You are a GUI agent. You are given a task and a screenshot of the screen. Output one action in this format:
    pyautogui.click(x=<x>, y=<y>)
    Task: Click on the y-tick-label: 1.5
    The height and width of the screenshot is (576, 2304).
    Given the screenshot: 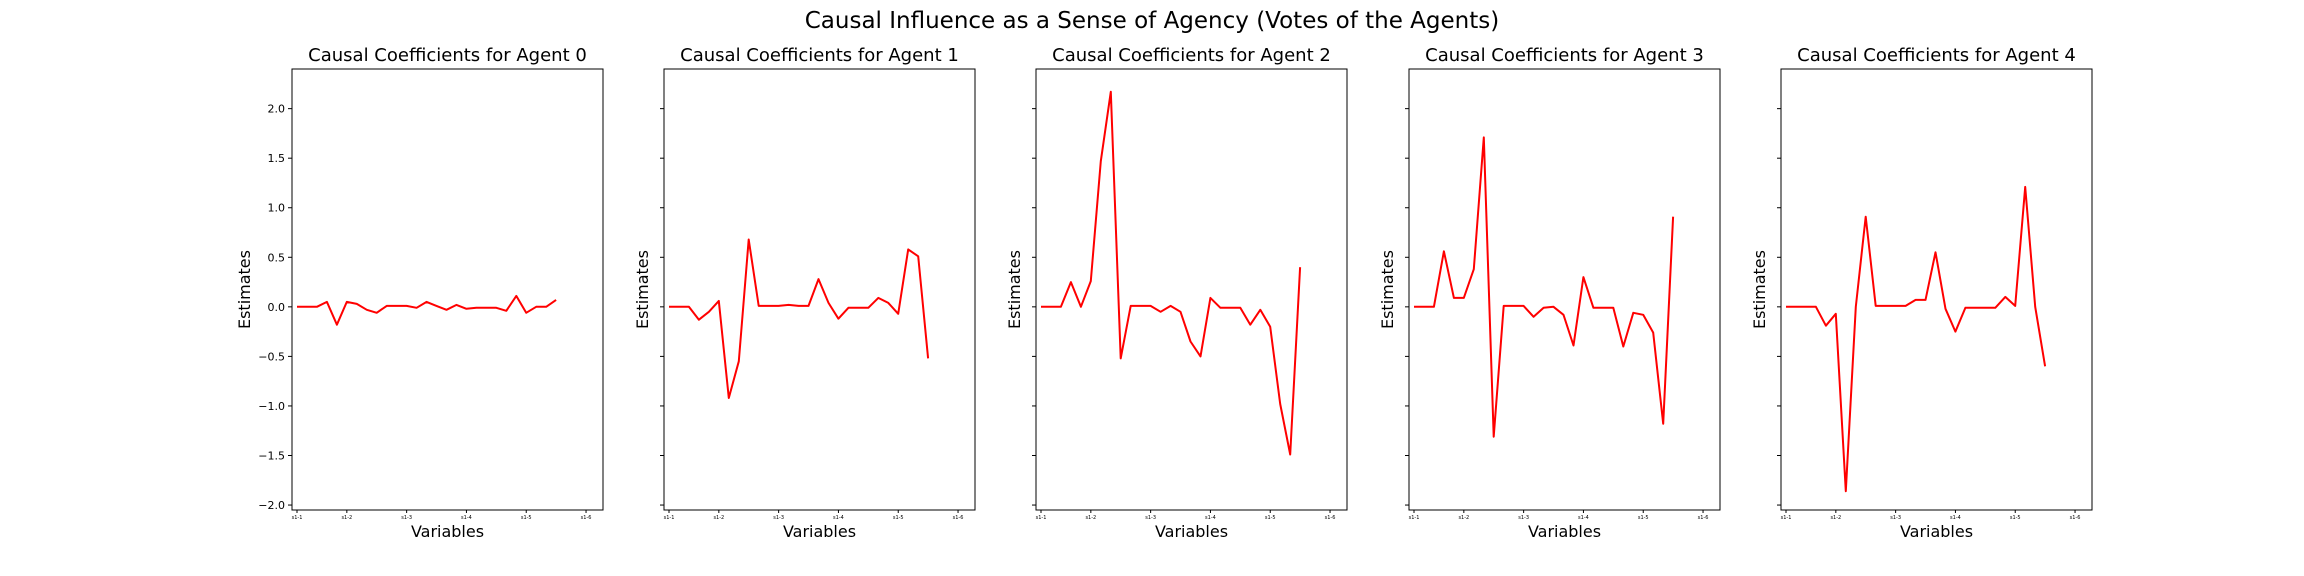 What is the action you would take?
    pyautogui.click(x=277, y=158)
    